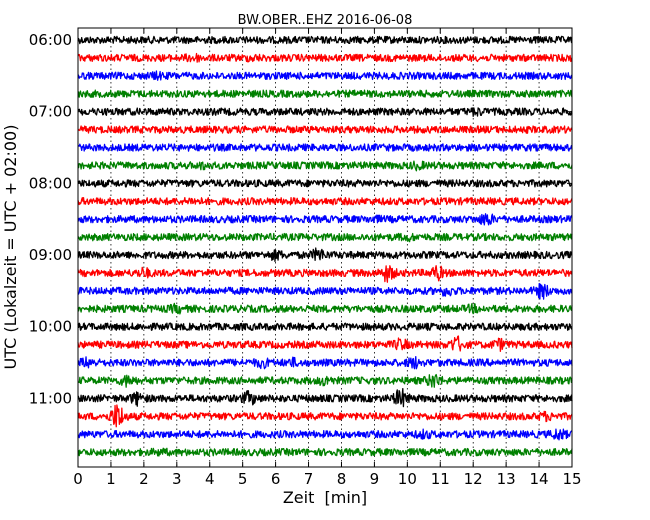  Describe the element at coordinates (50, 183) in the screenshot. I see `y-tick-label: 08:00` at that location.